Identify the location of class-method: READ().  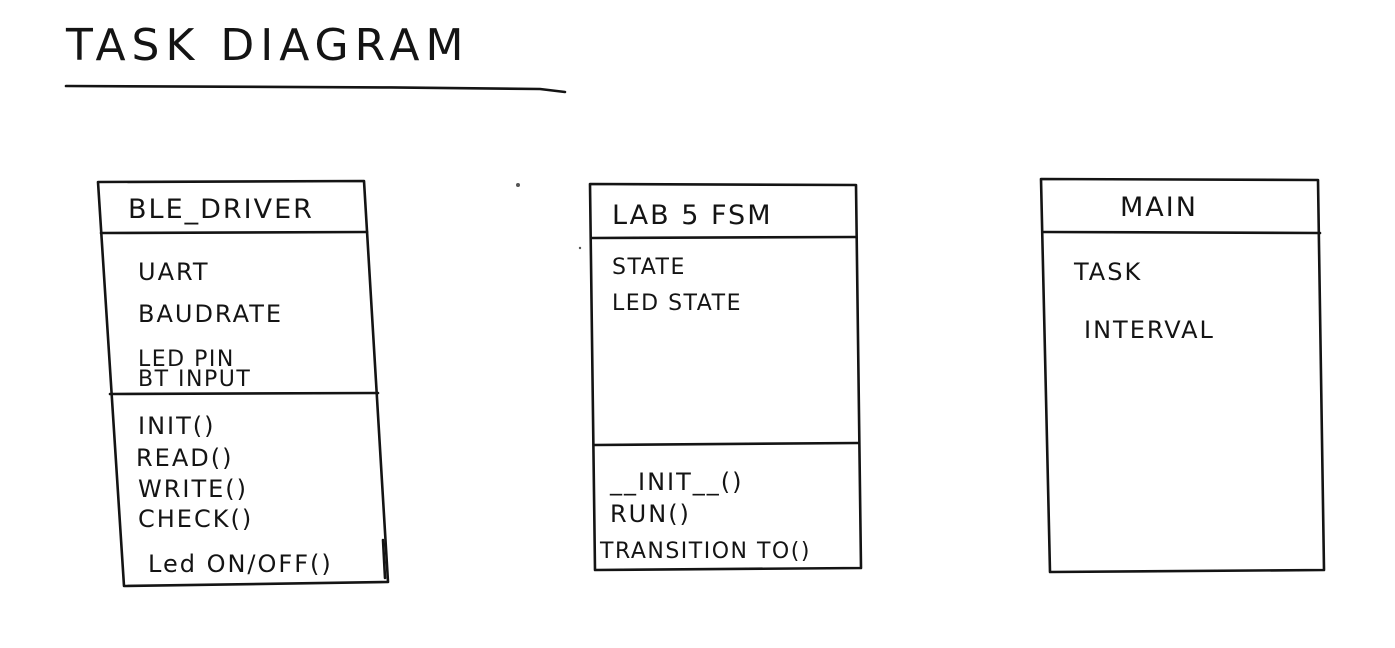
(184, 458).